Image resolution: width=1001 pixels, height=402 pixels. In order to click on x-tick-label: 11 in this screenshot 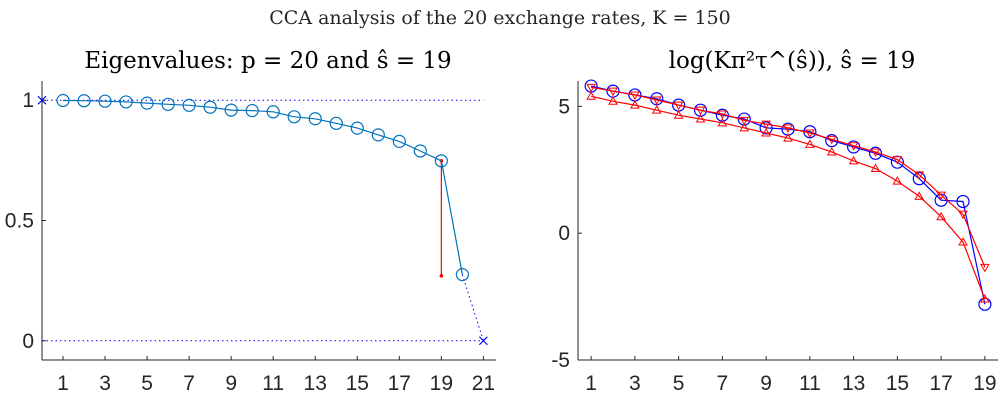, I will do `click(273, 383)`.